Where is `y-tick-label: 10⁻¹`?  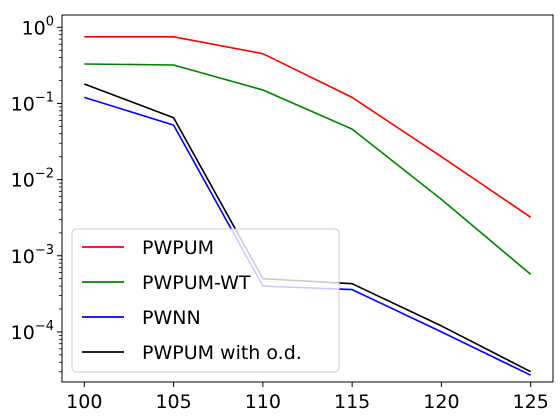 y-tick-label: 10⁻¹ is located at coordinates (32, 102).